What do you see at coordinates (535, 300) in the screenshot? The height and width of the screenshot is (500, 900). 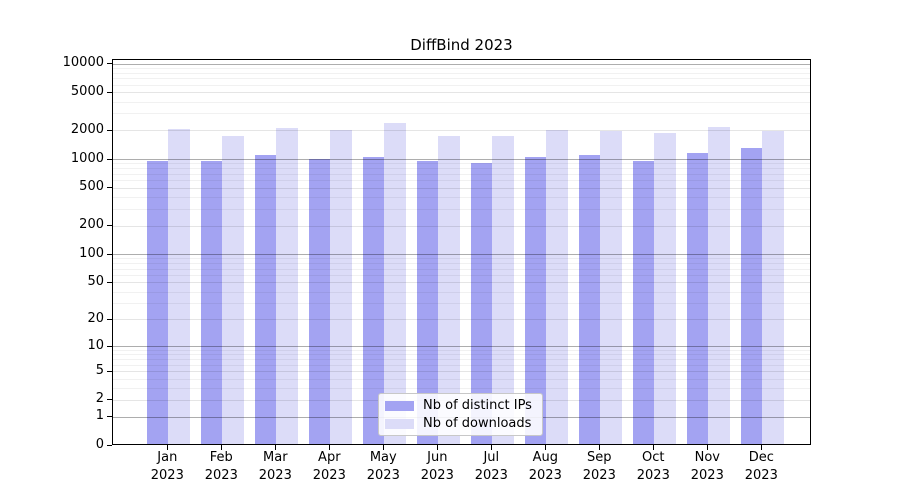 I see `bar-nb-of-distinct-ips-aug` at bounding box center [535, 300].